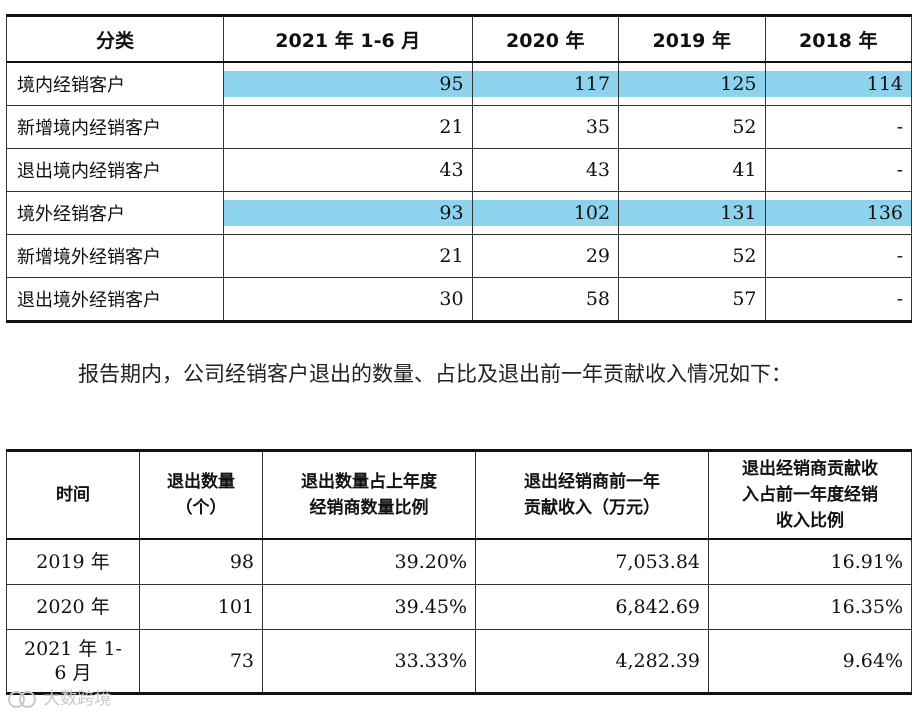 The height and width of the screenshot is (714, 920). What do you see at coordinates (348, 213) in the screenshot?
I see `cell-value: 93` at bounding box center [348, 213].